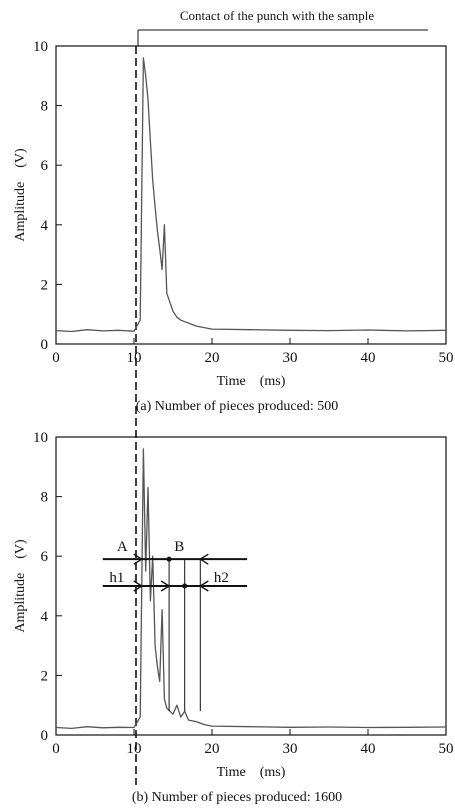 Image resolution: width=455 pixels, height=811 pixels. I want to click on x-axis-label-b: Time (ms), so click(251, 772).